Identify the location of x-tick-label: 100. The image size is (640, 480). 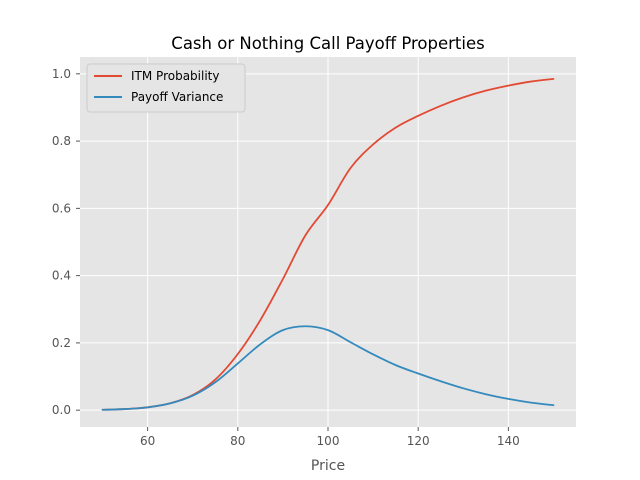
(328, 441).